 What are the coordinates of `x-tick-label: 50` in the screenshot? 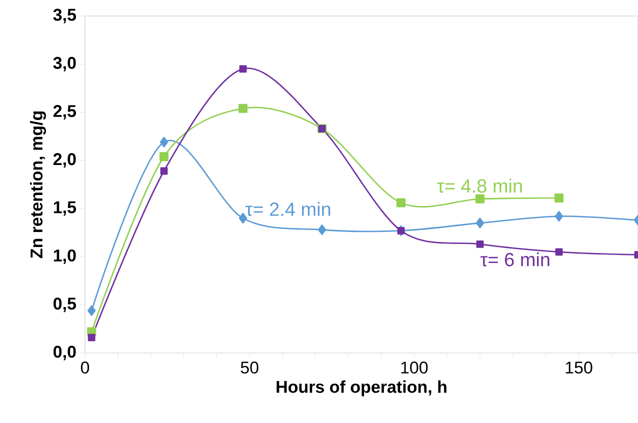 It's located at (249, 368).